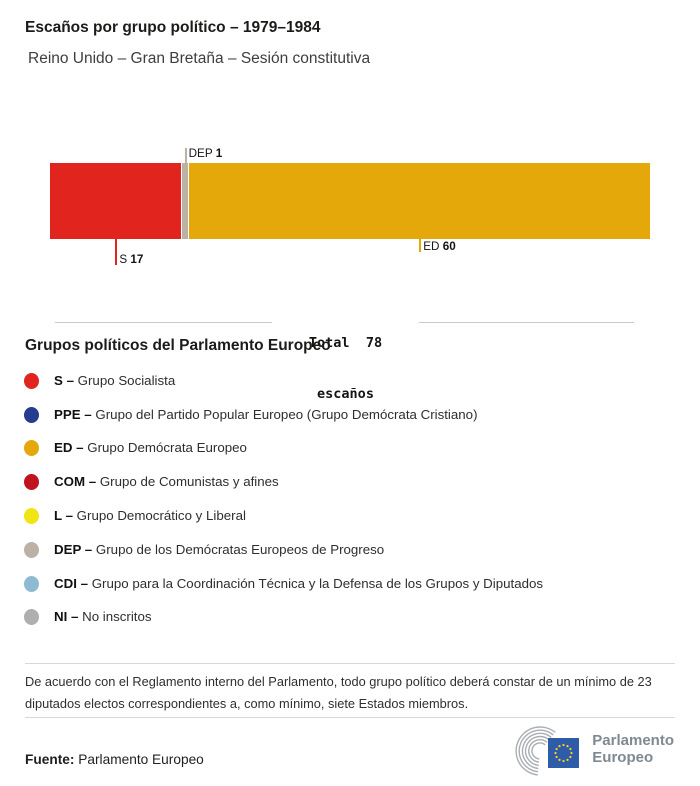 This screenshot has height=786, width=700. What do you see at coordinates (163, 322) in the screenshot?
I see `divider-line-left` at bounding box center [163, 322].